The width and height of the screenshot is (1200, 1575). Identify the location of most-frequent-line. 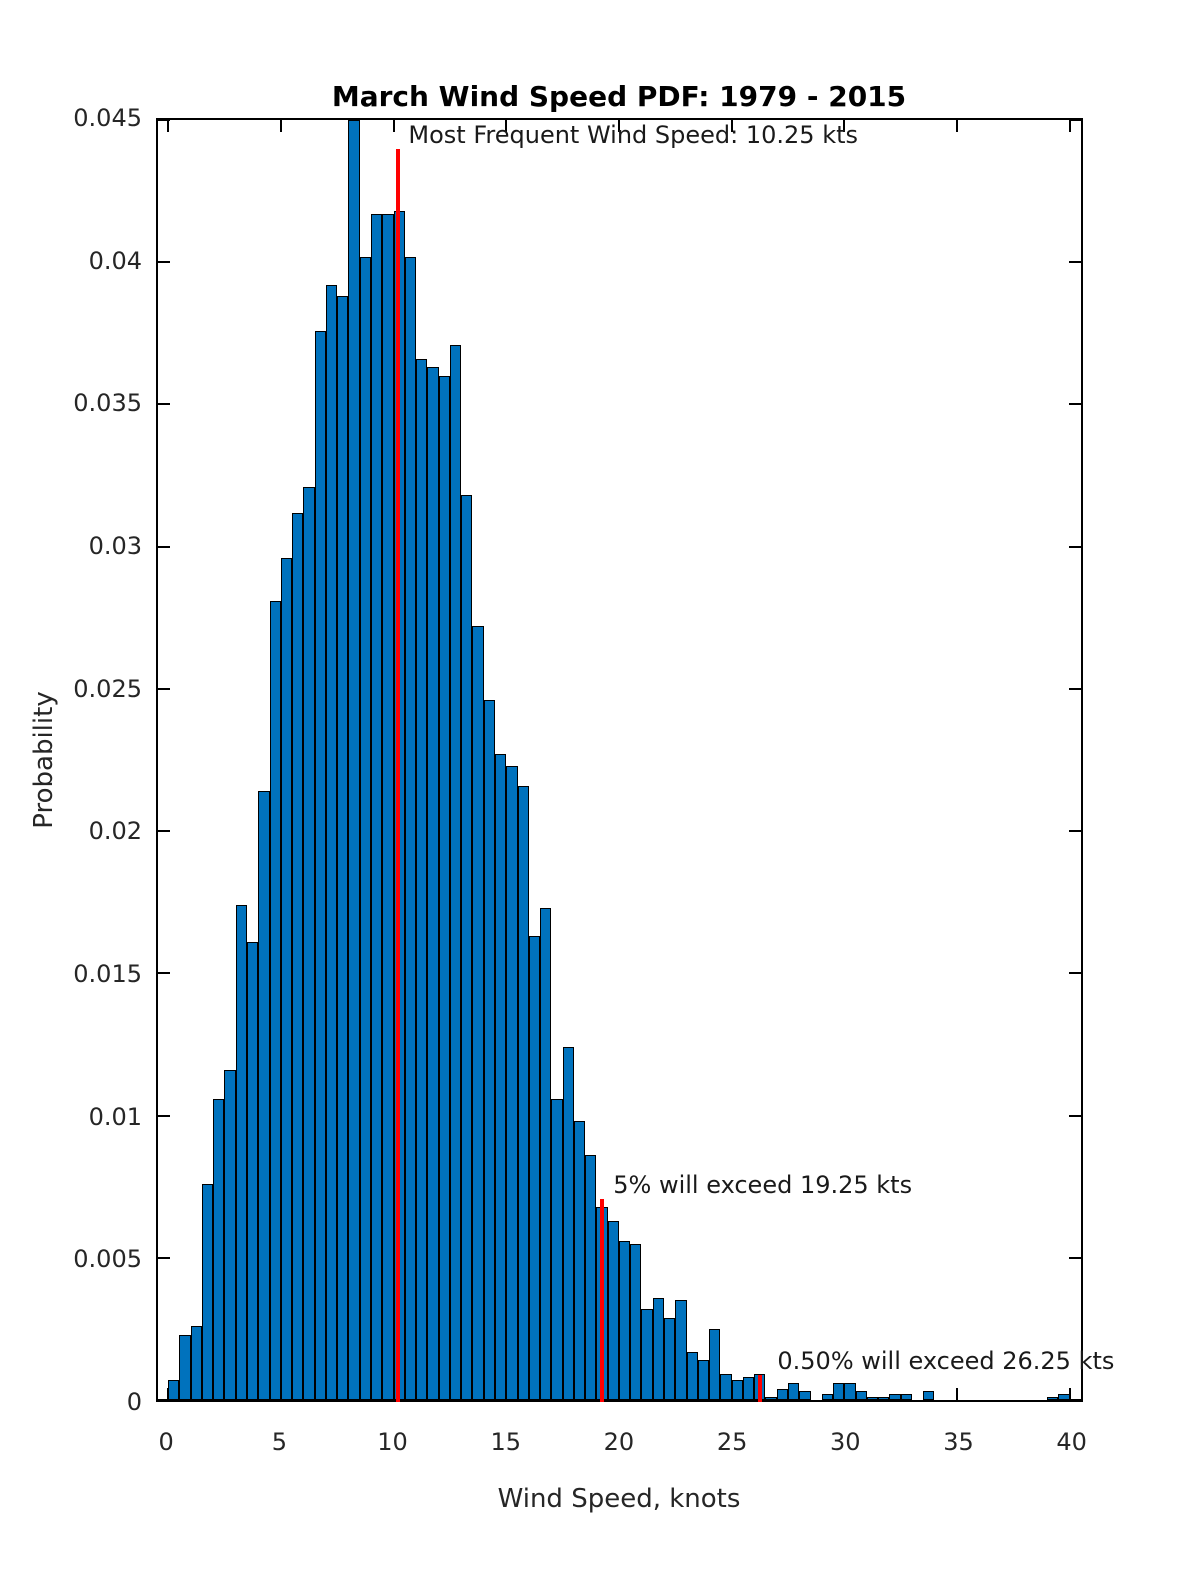
(398, 775).